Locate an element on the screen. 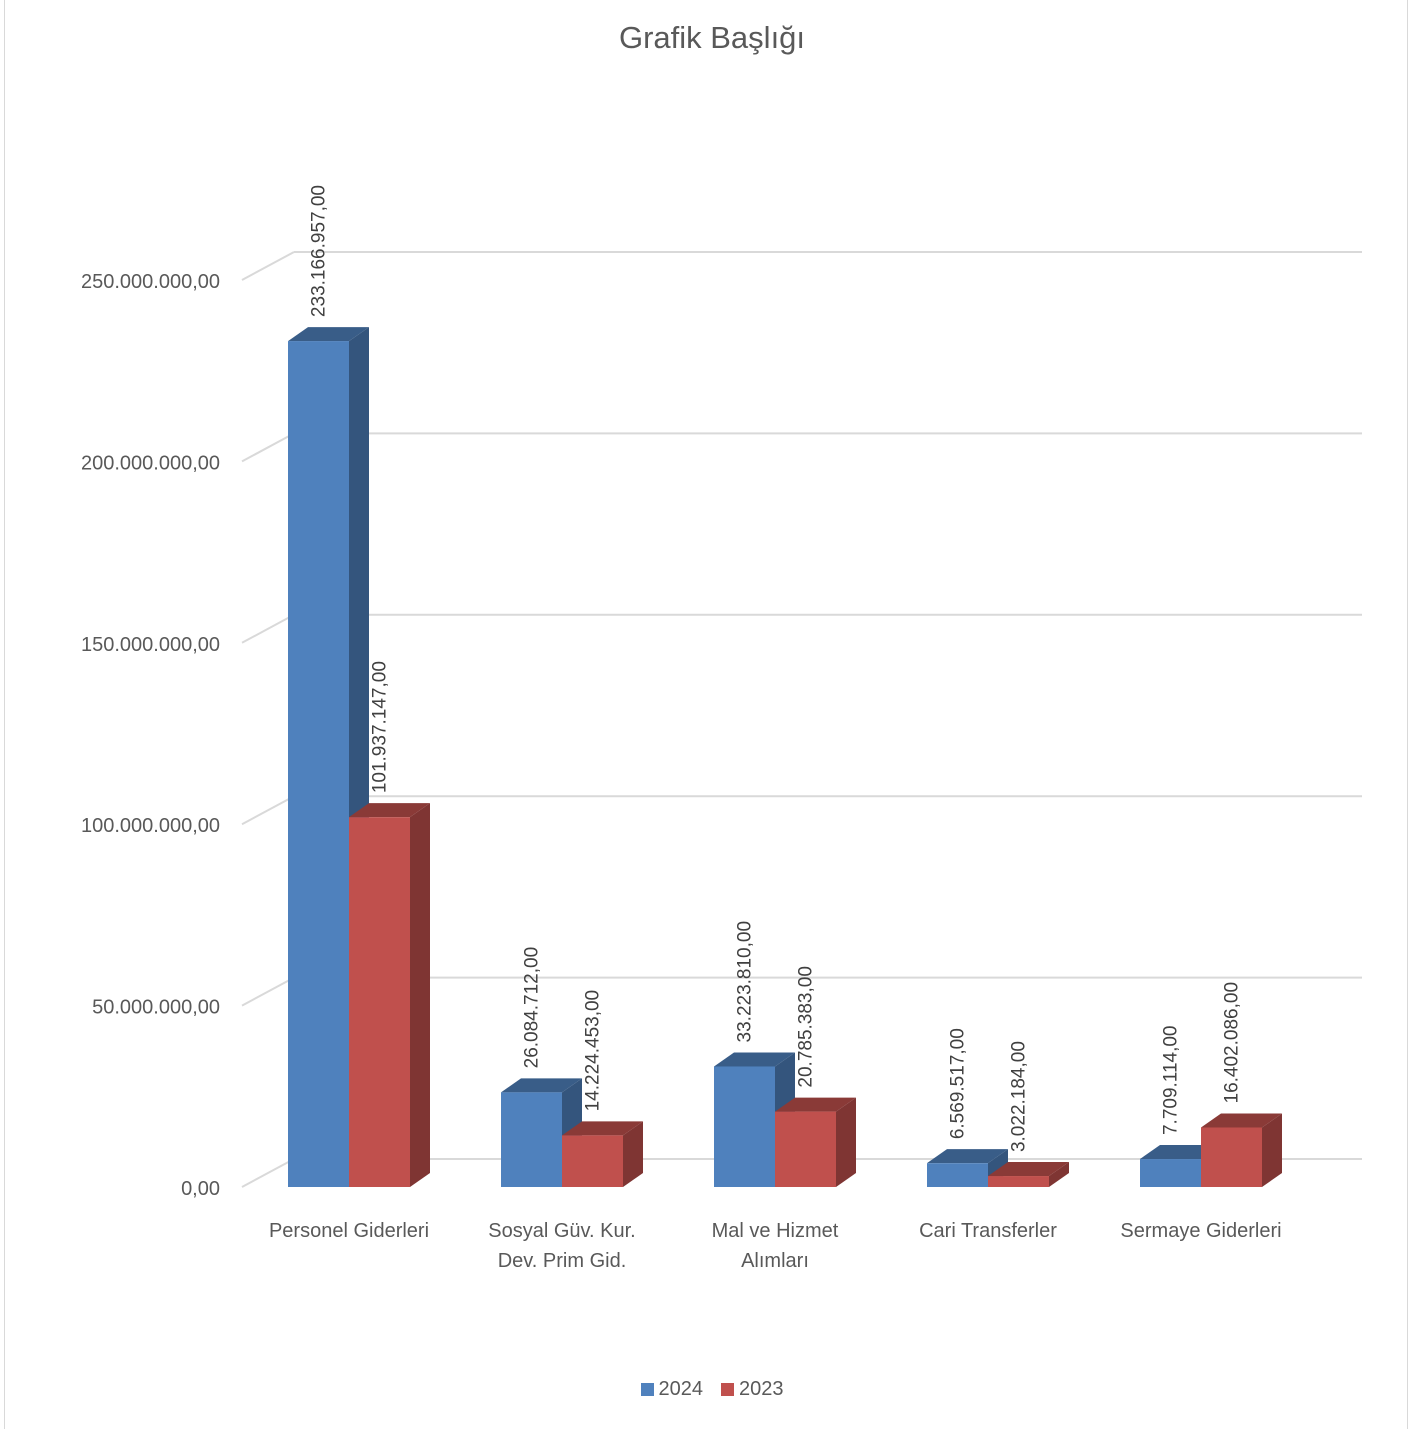 This screenshot has width=1424, height=1429. category-label: Mal ve Hizmet is located at coordinates (775, 1231).